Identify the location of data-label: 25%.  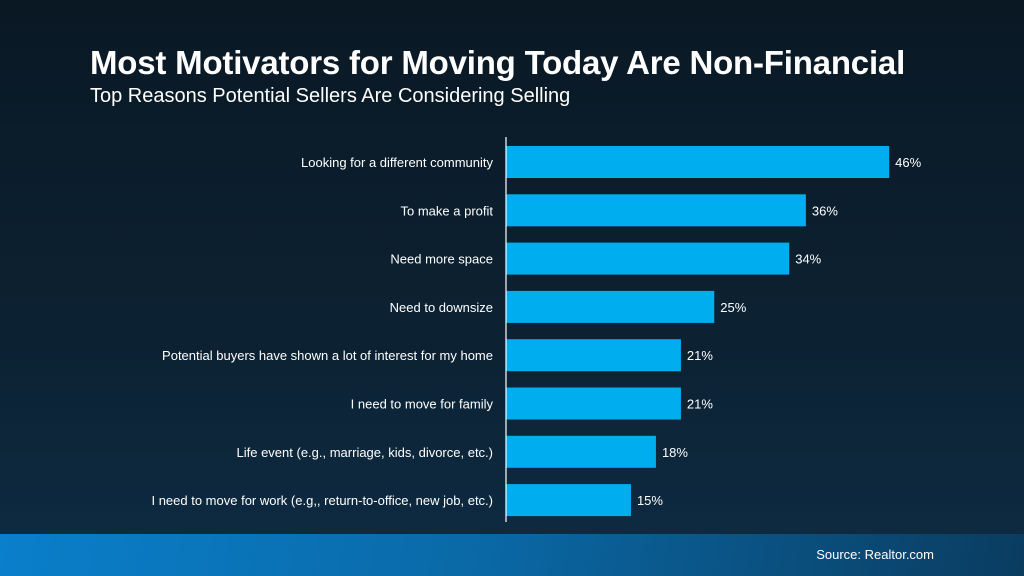
(733, 307).